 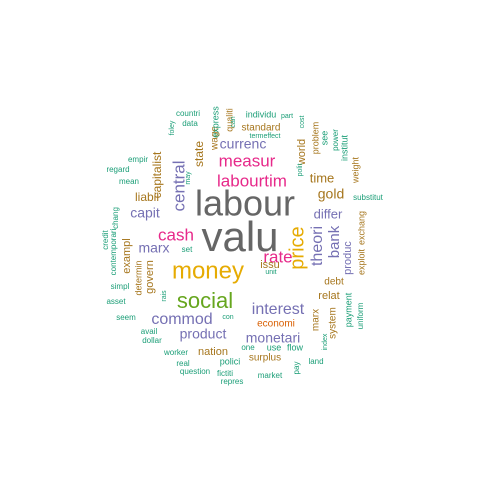 I want to click on word-power: power, so click(x=335, y=140).